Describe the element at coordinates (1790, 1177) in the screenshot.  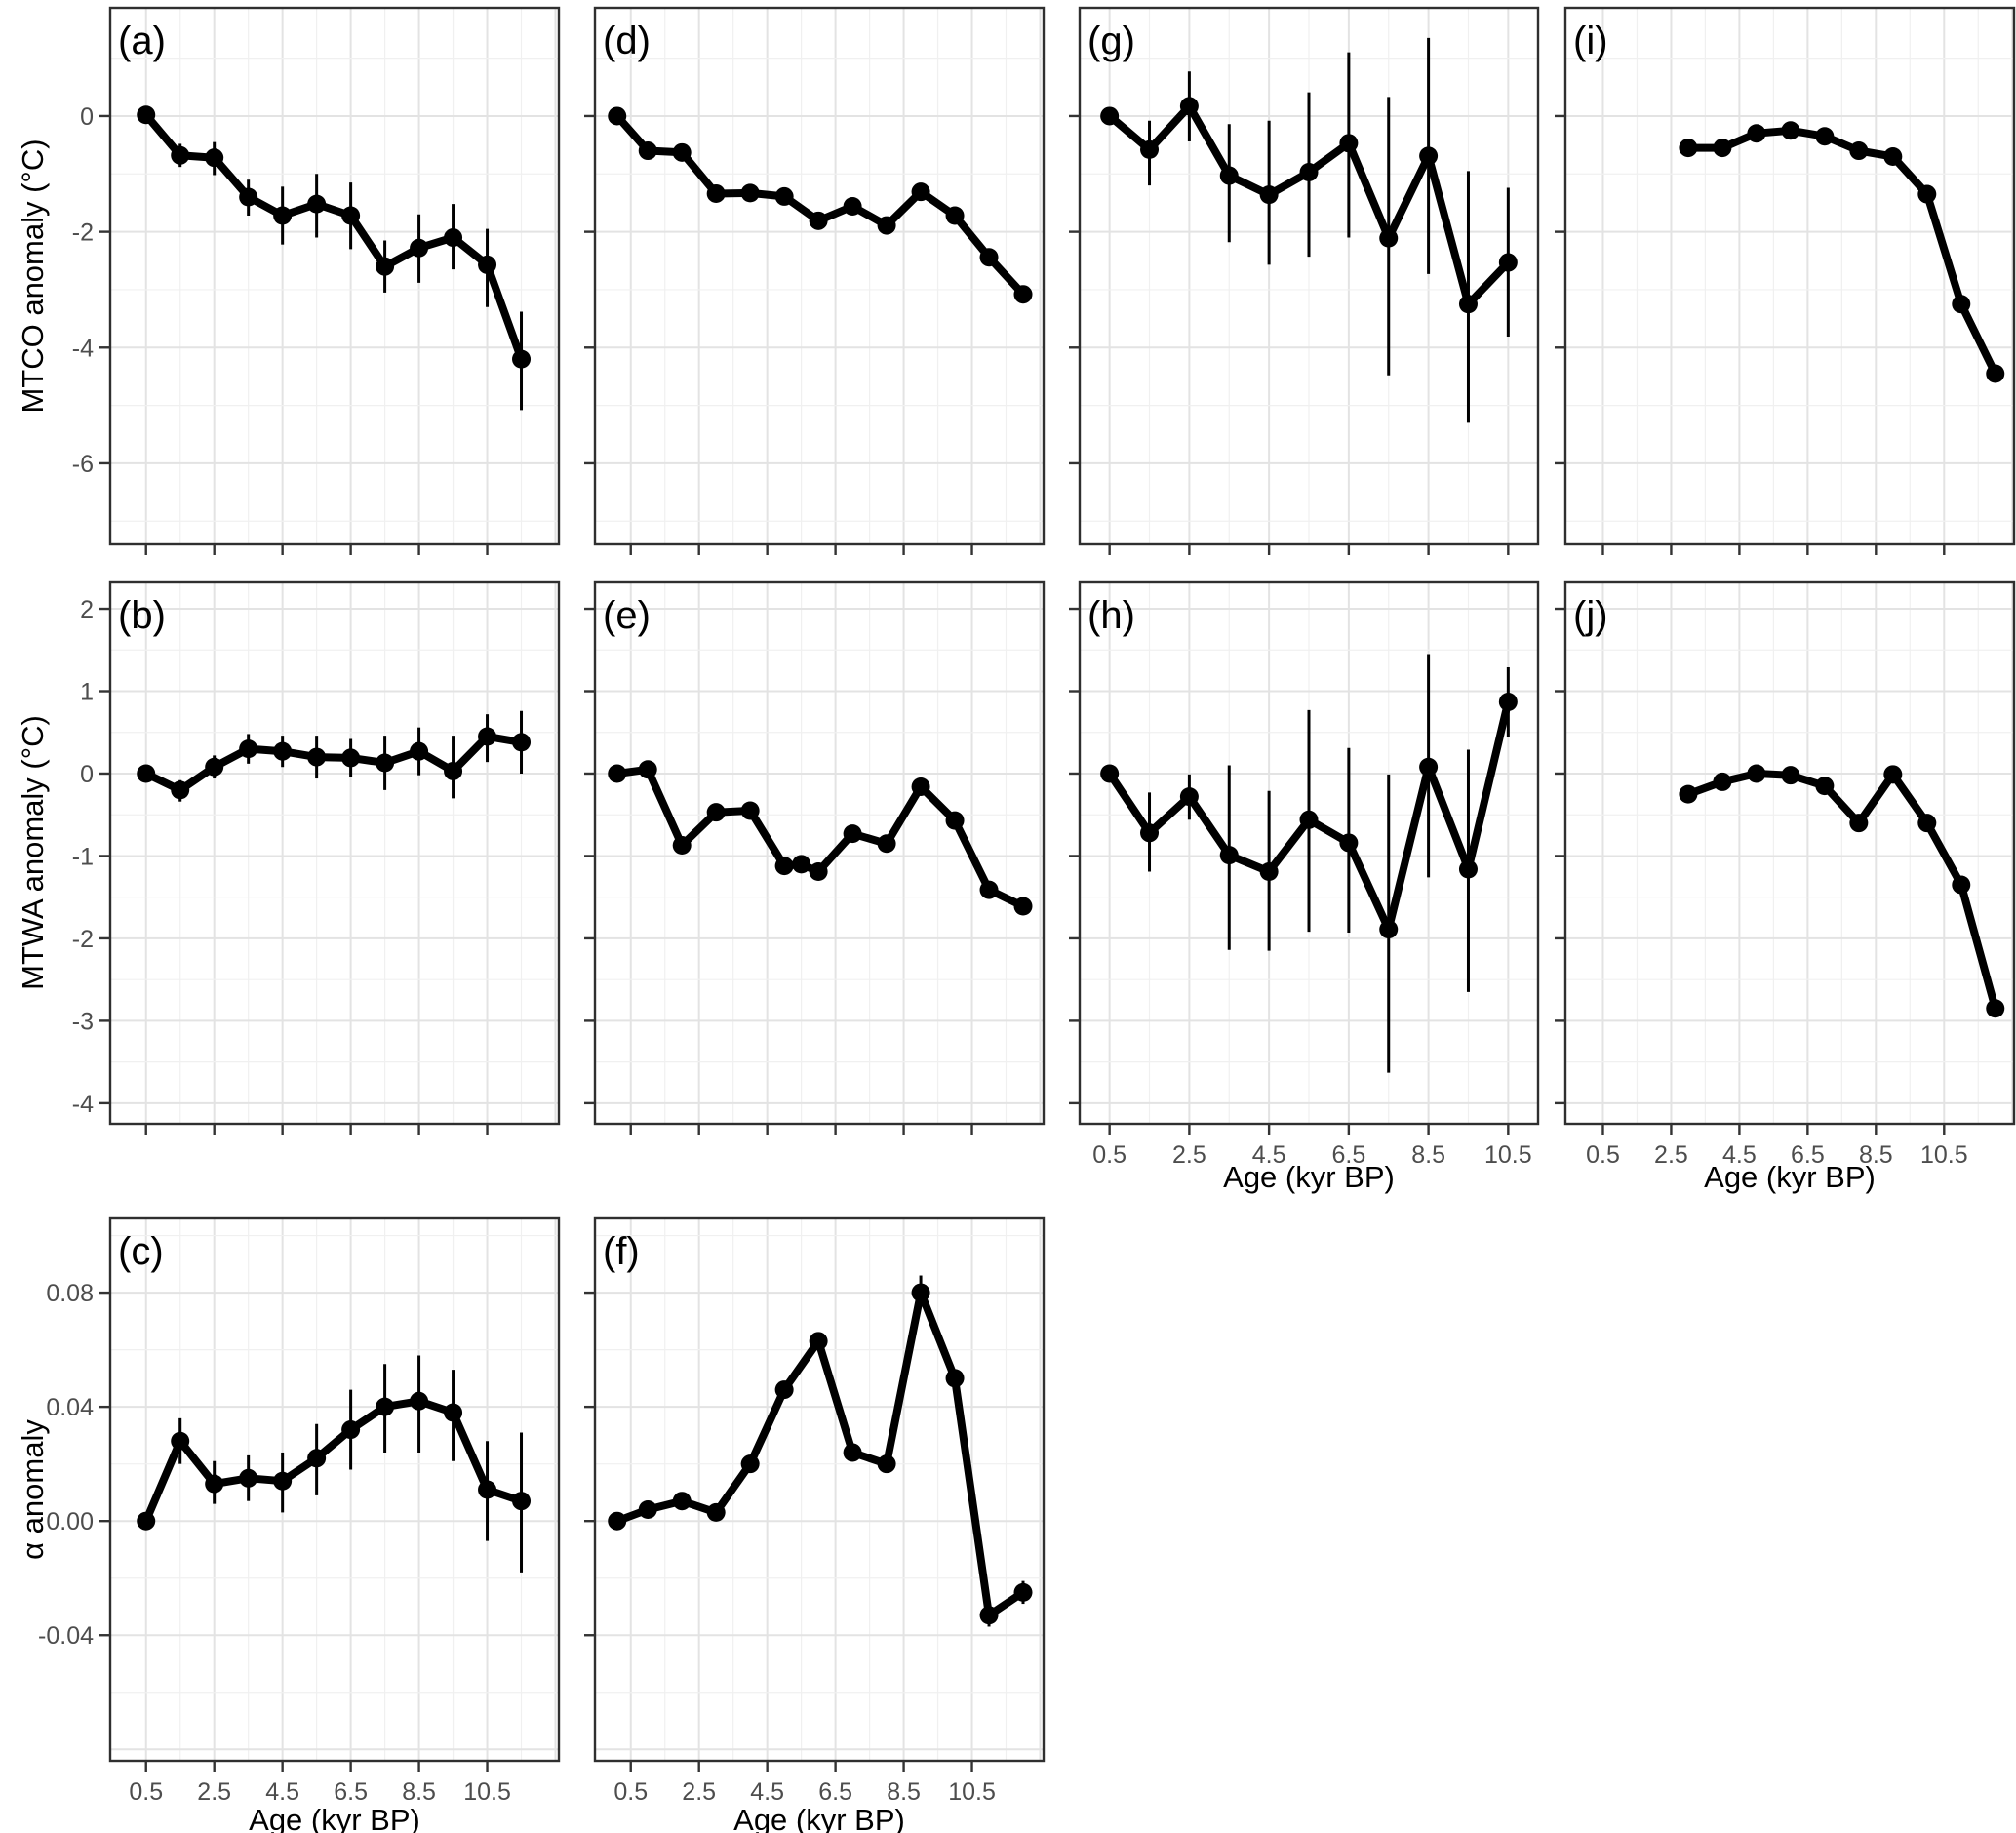
I see `x-axis-title-col4: Age (kyr BP)` at that location.